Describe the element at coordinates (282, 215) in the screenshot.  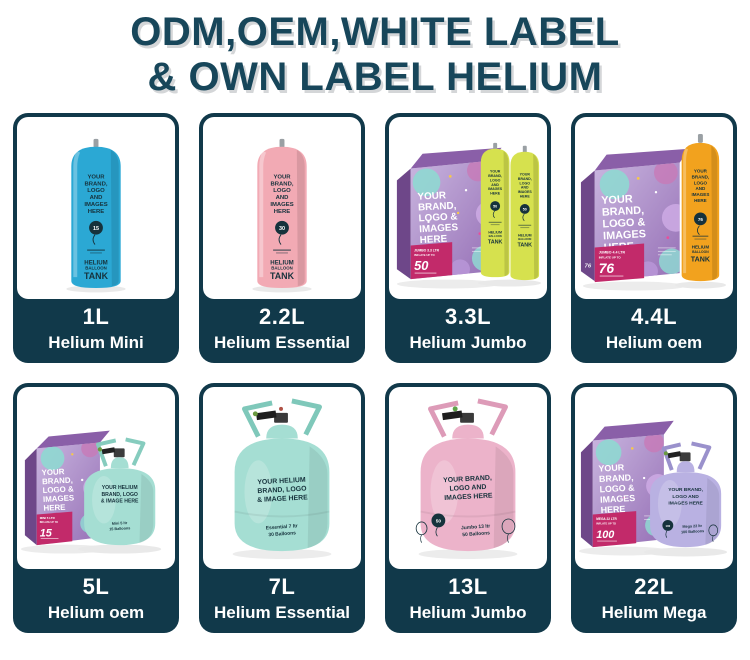
I see `cylinder-graphic: YOUR BRAND, LOGO AND IMAGES HERE 30` at that location.